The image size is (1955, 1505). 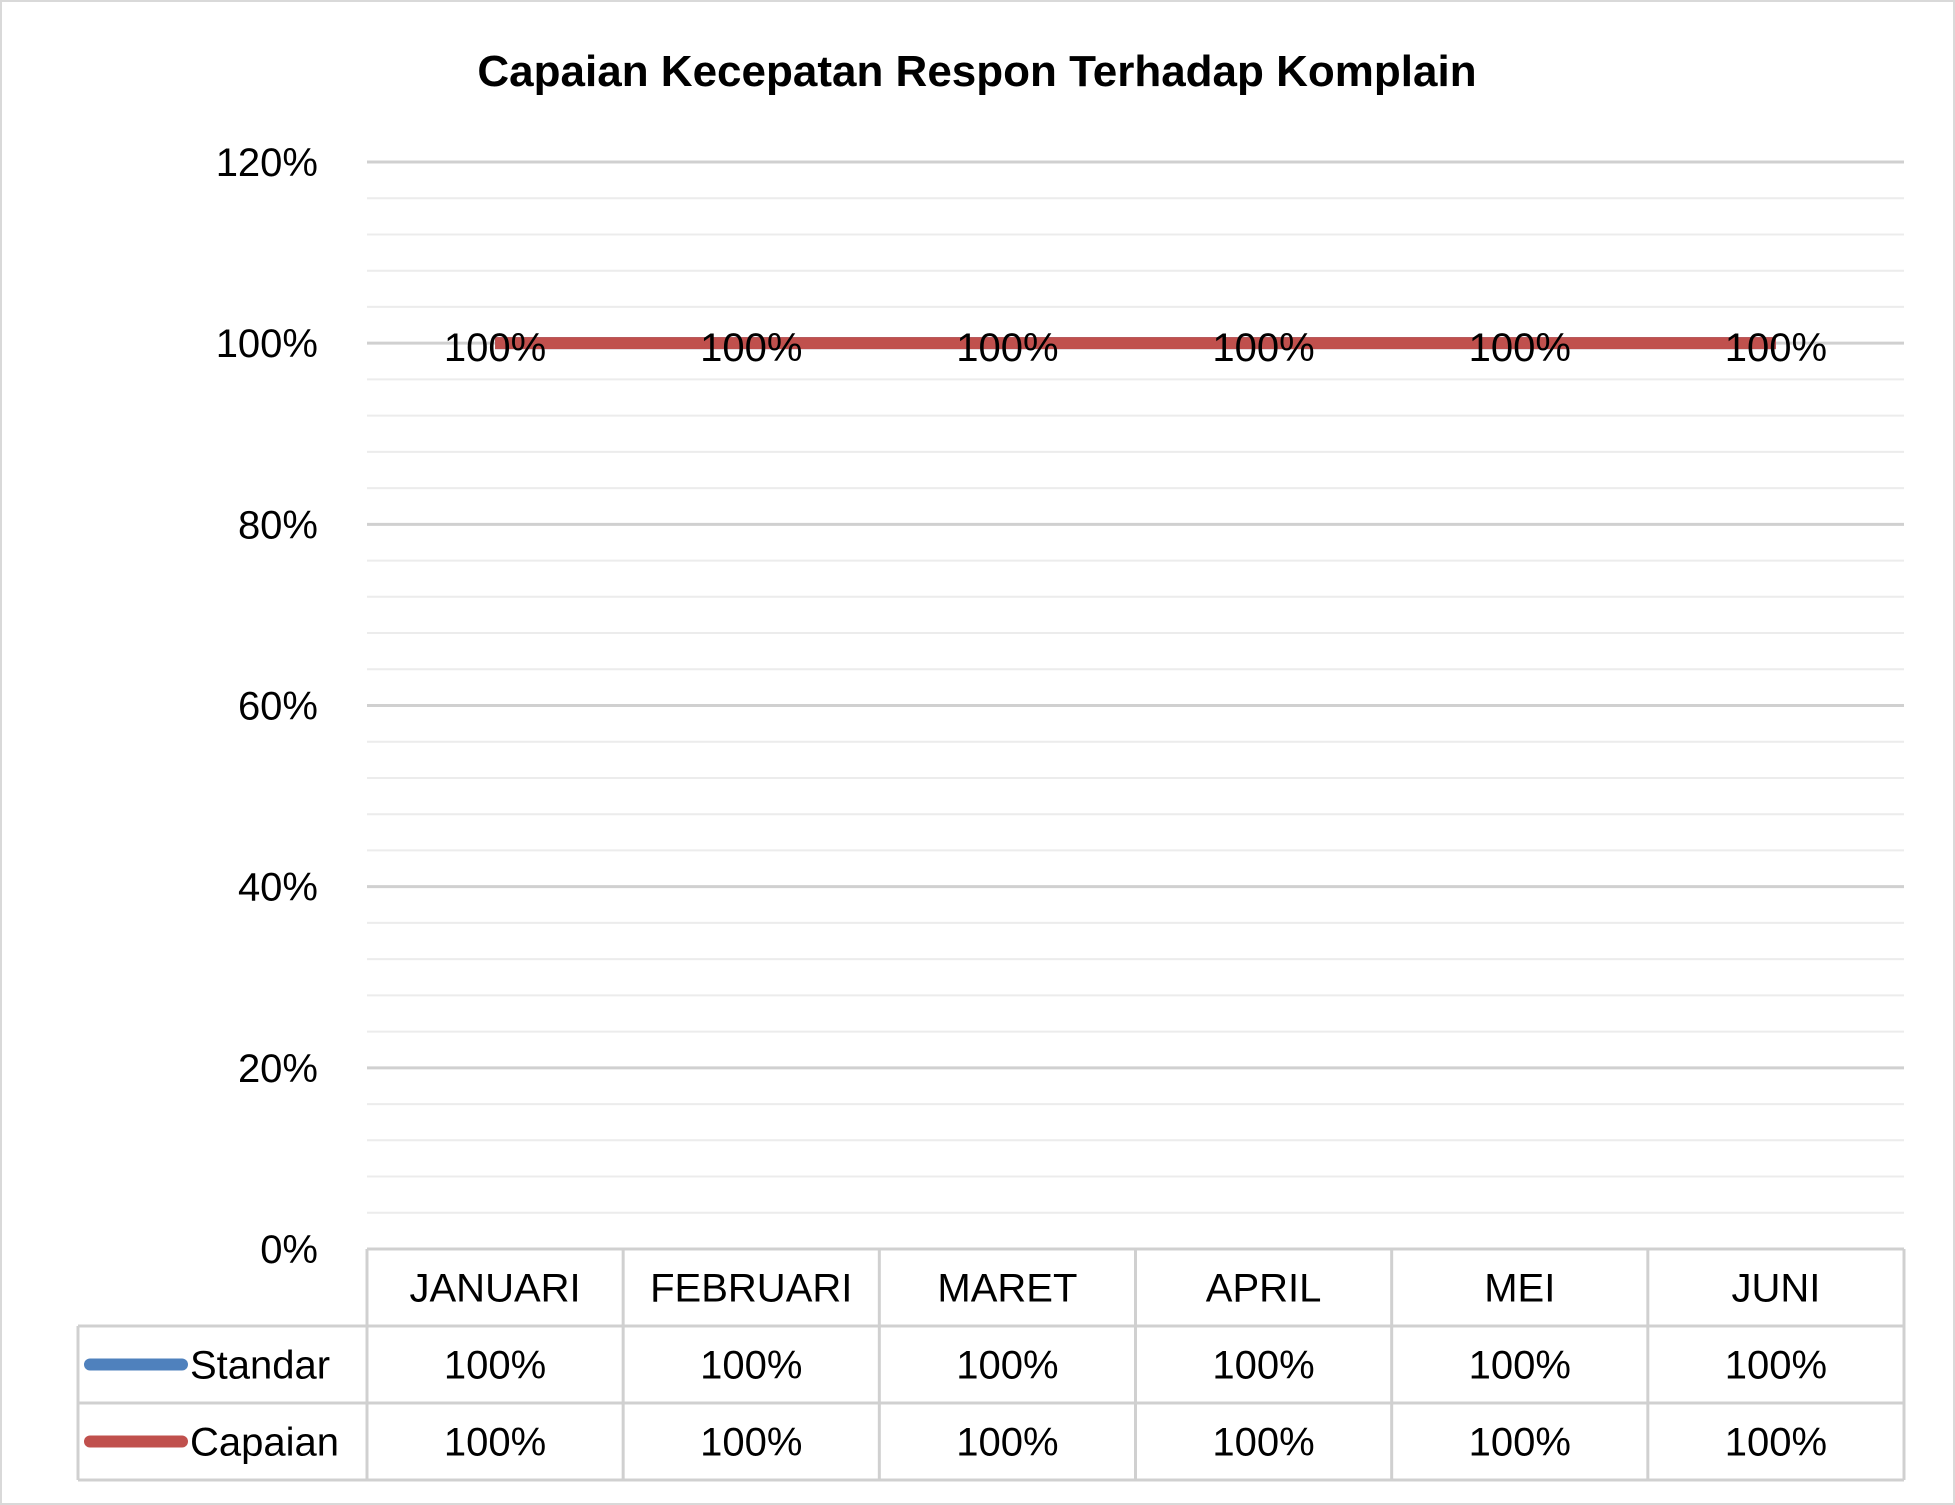 What do you see at coordinates (260, 1366) in the screenshot?
I see `legend-series-name: Standar` at bounding box center [260, 1366].